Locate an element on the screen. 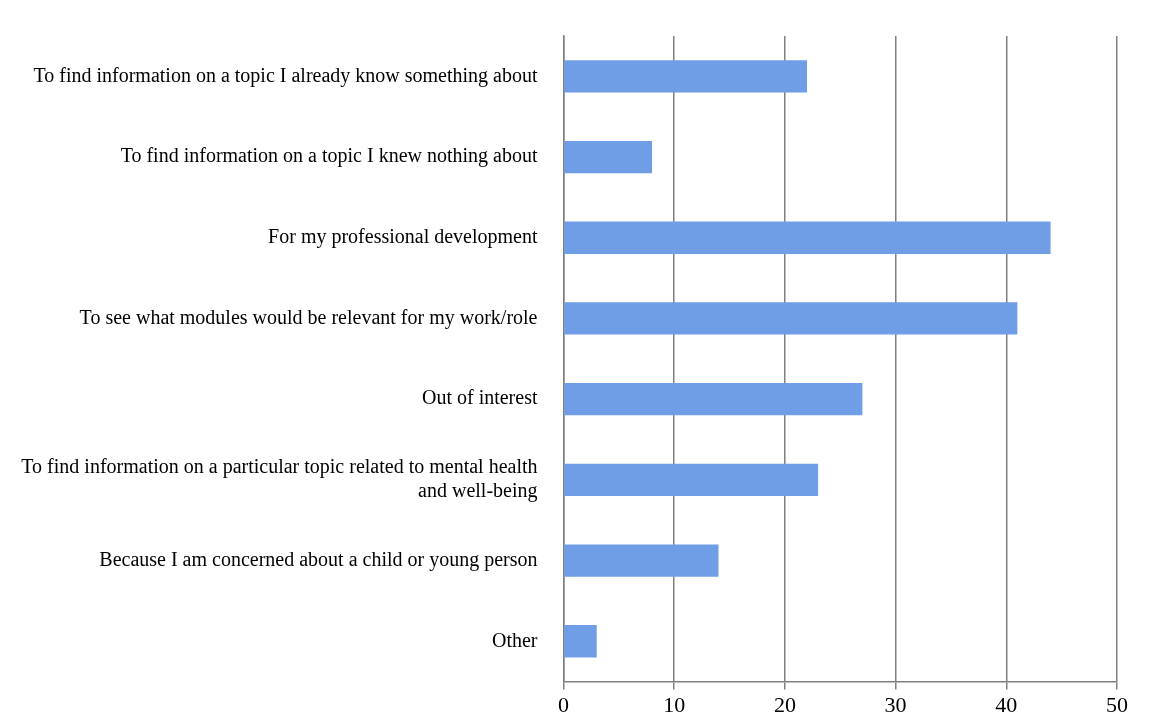  x-tick-label: 10 is located at coordinates (674, 704).